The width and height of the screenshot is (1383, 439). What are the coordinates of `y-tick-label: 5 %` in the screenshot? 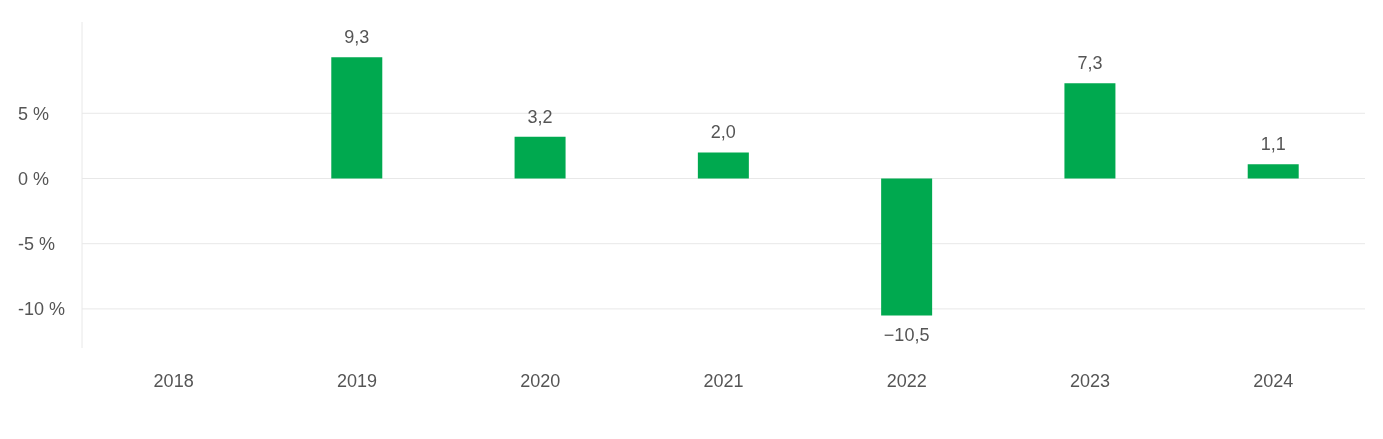 It's located at (34, 113).